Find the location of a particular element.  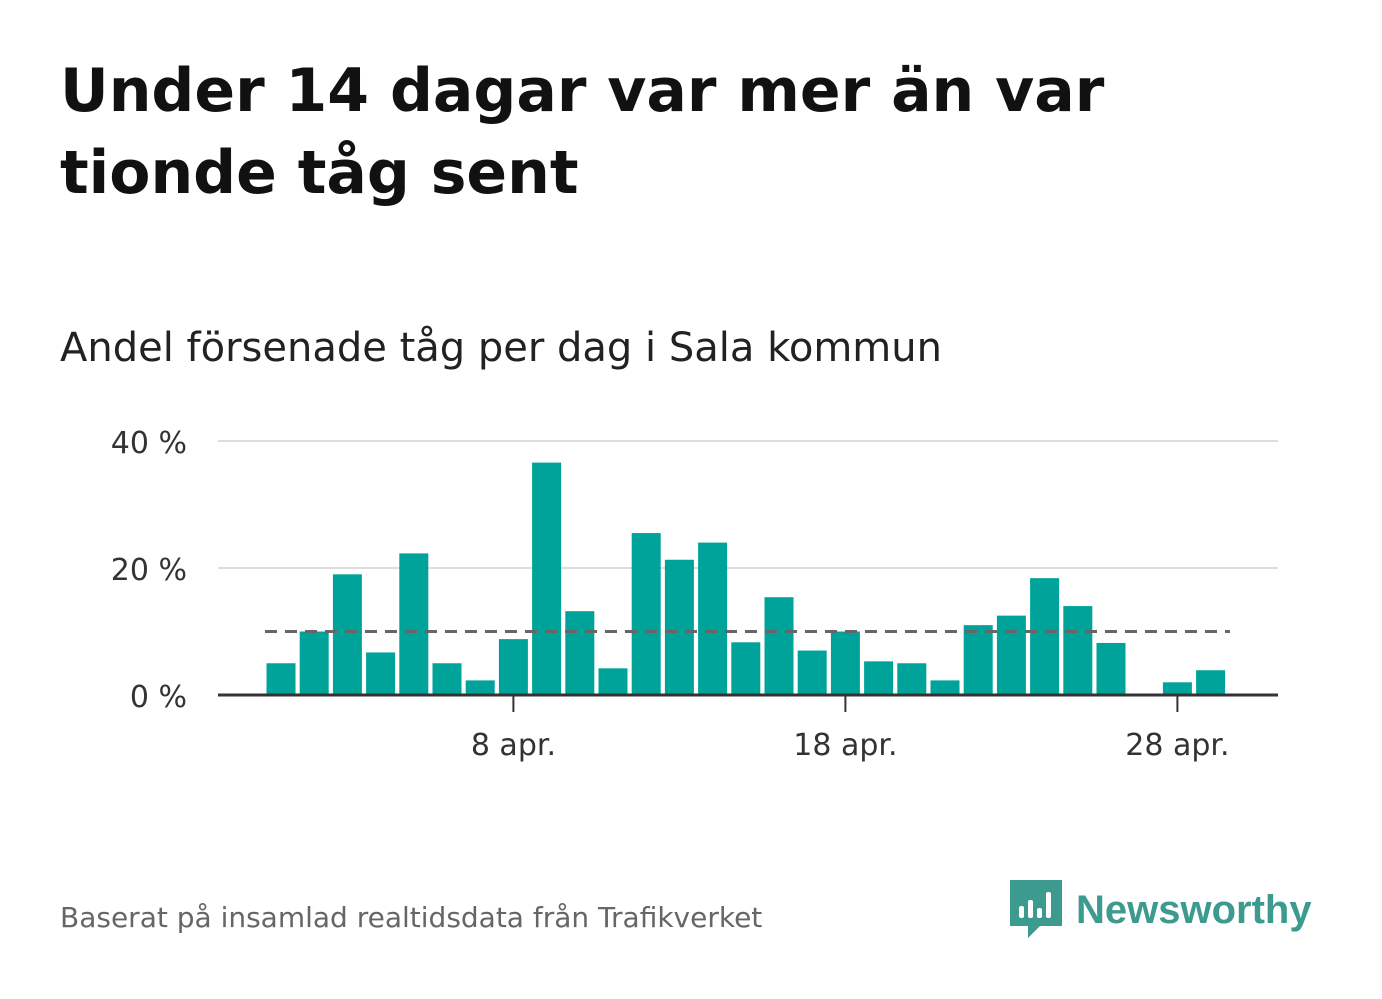

x-tick-label: 18 apr. is located at coordinates (845, 745).